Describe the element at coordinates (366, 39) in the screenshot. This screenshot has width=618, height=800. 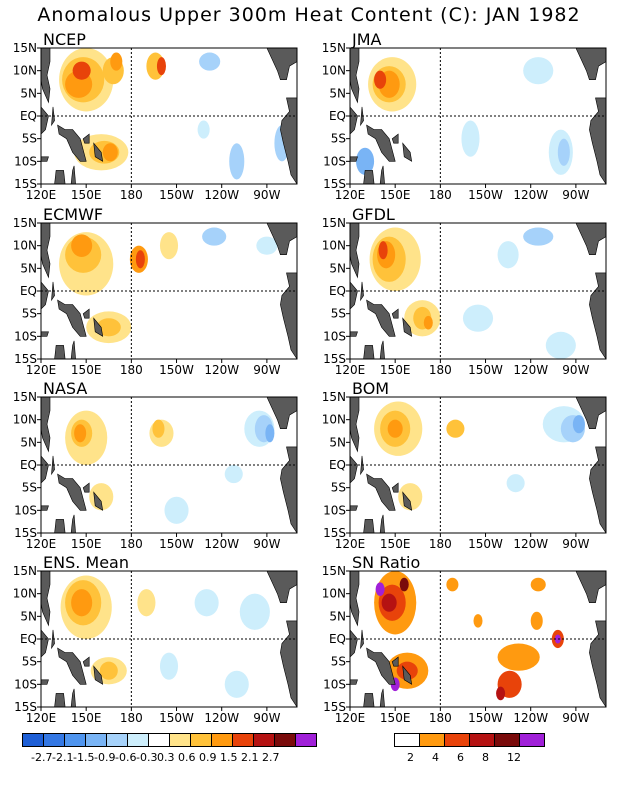
I see `panel-title: JMA` at that location.